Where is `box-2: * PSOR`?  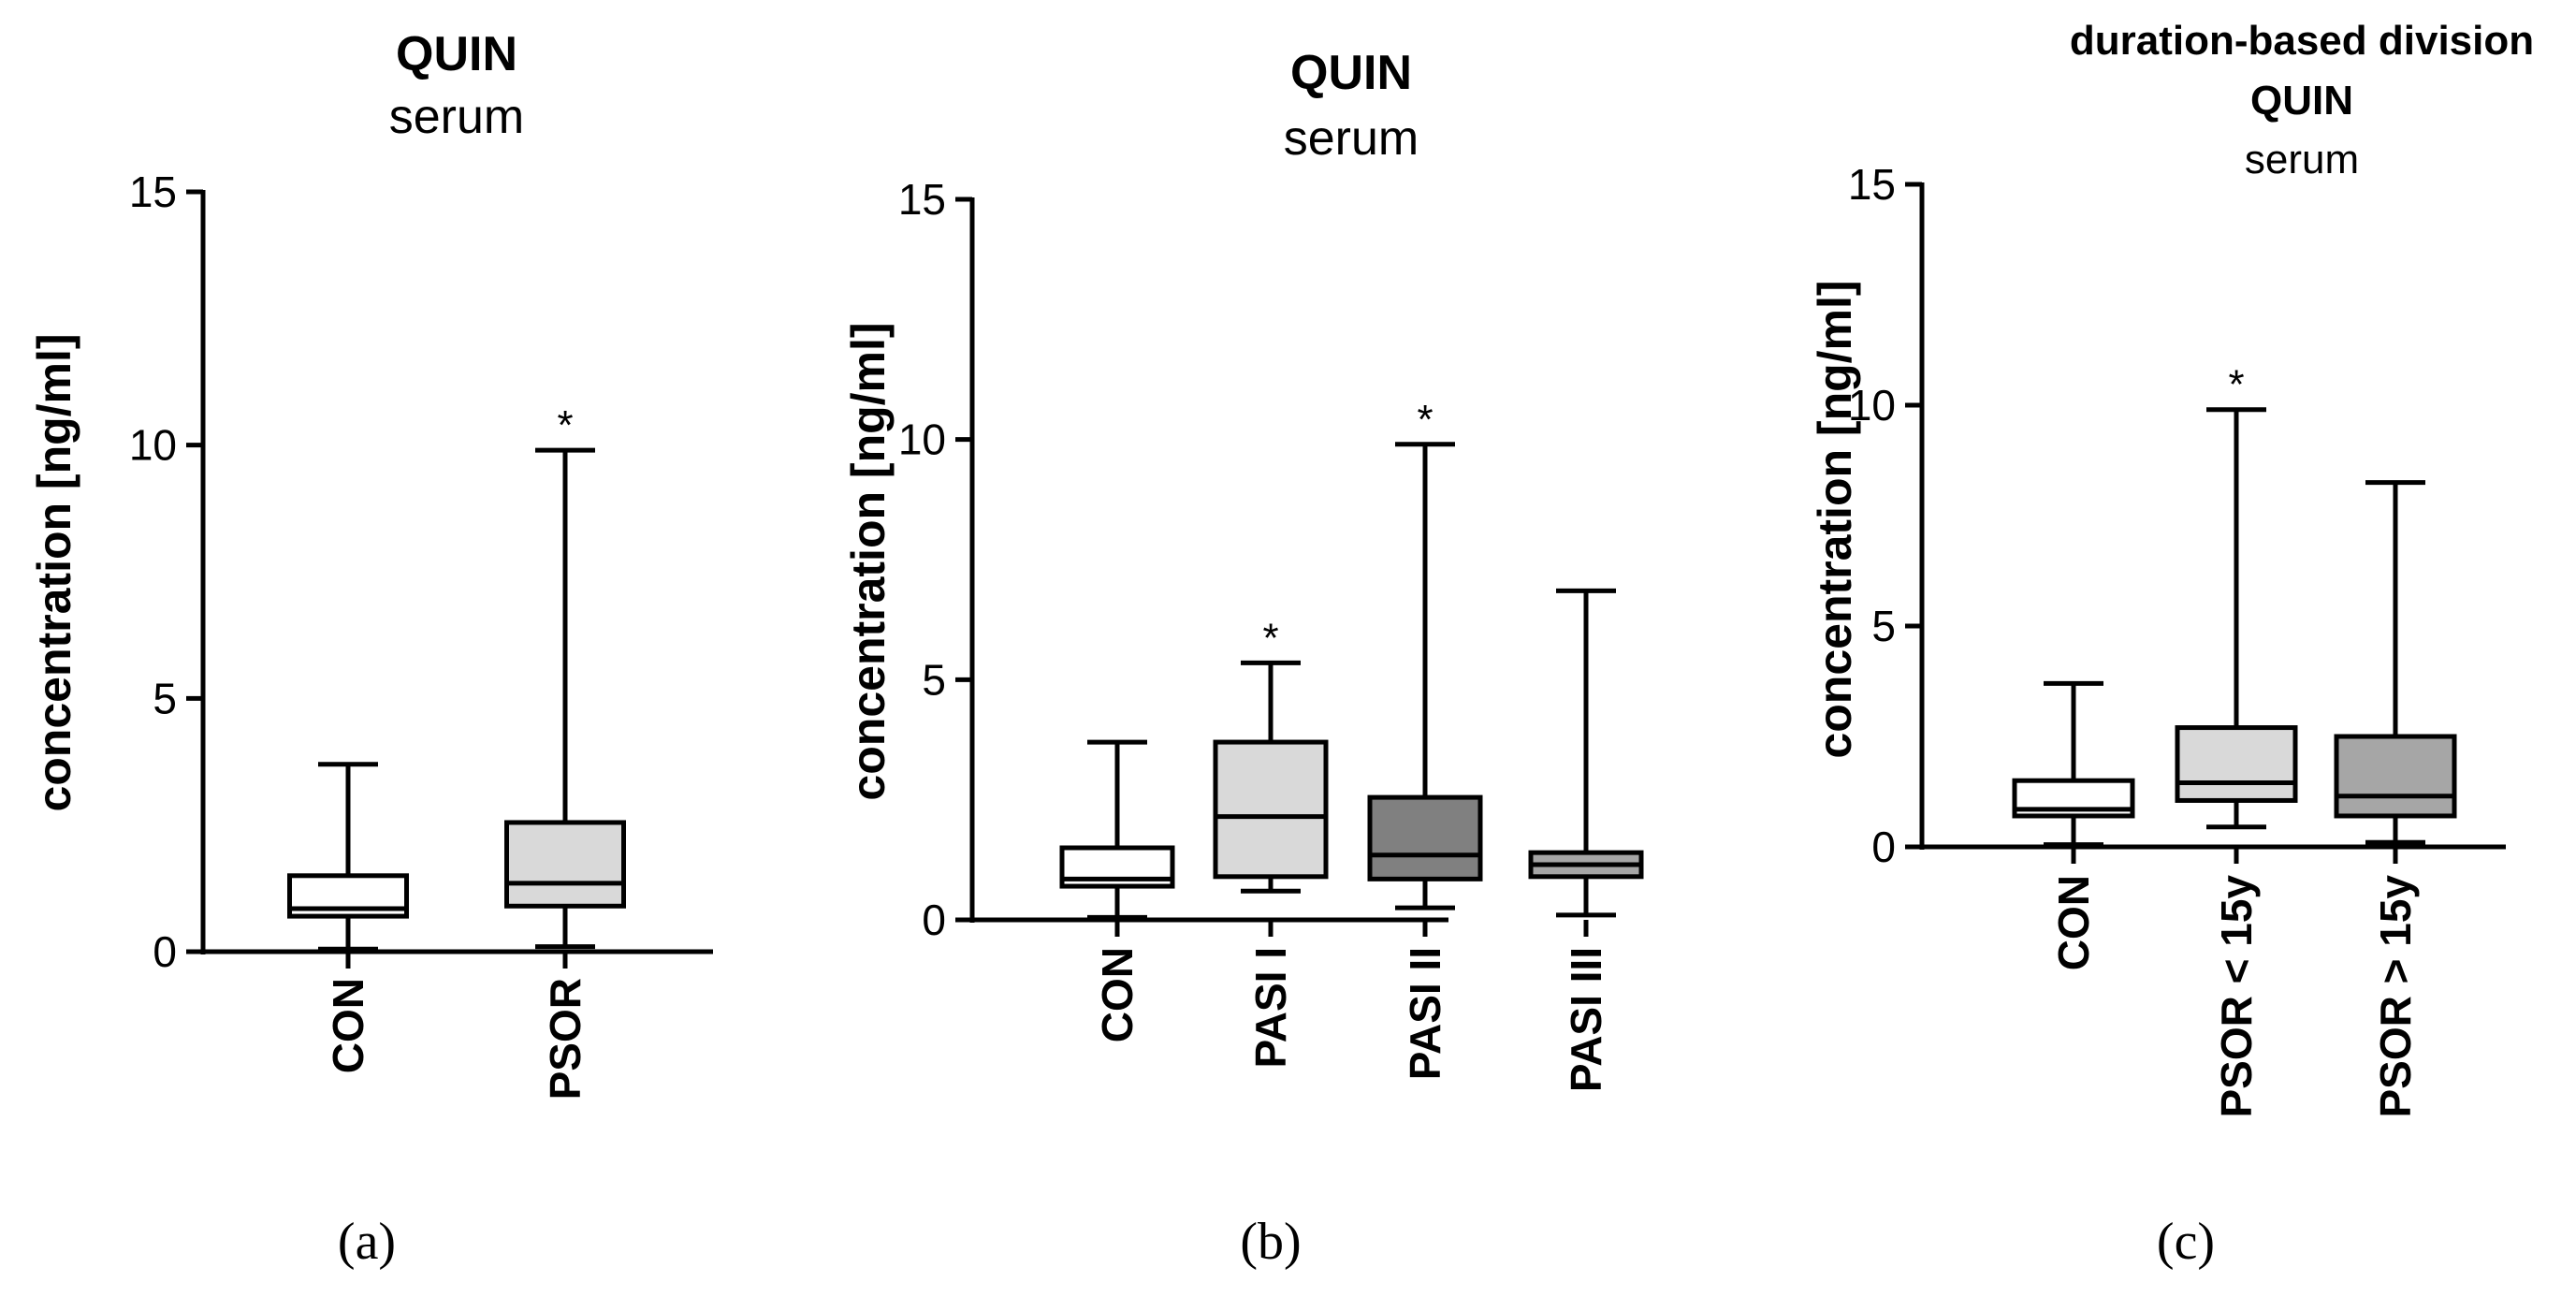 box-2: * PSOR is located at coordinates (565, 751).